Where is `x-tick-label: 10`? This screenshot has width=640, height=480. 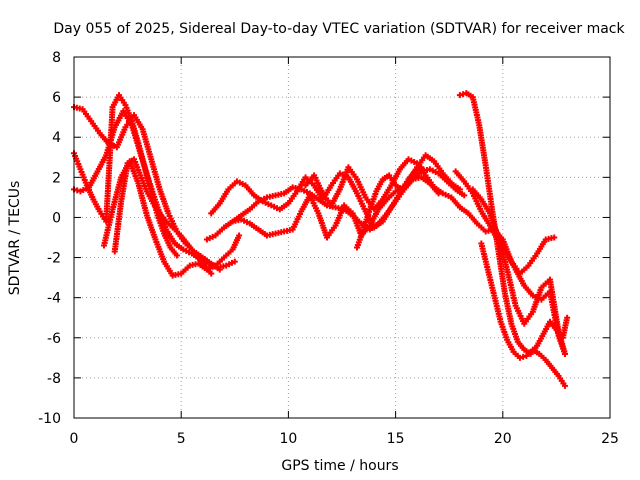 x-tick-label: 10 is located at coordinates (288, 439).